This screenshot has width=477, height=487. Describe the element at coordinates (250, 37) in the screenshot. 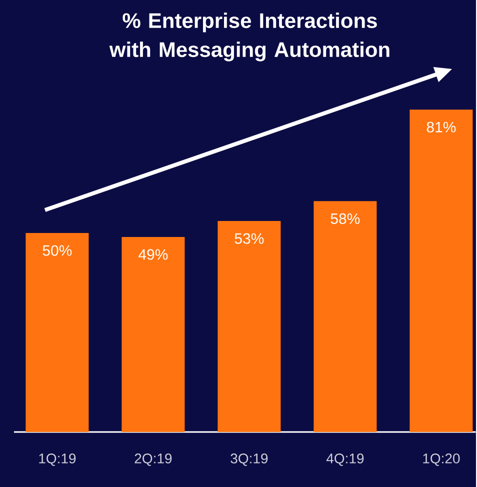

I see `chart-title: % Enterprise Interactions with Messaging Automation` at that location.